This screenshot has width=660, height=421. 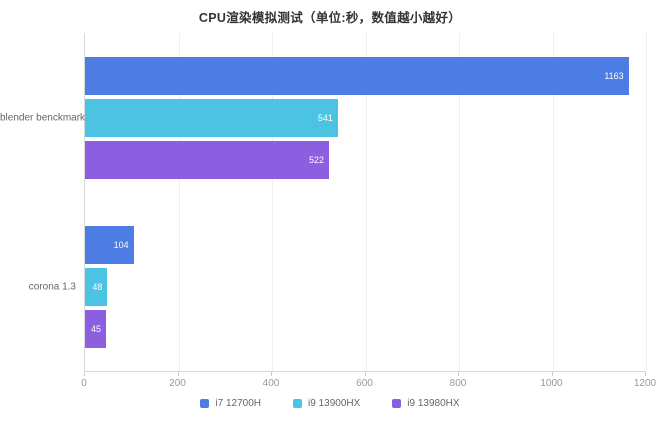 I want to click on legend-label: i9 13980HX, so click(x=433, y=403).